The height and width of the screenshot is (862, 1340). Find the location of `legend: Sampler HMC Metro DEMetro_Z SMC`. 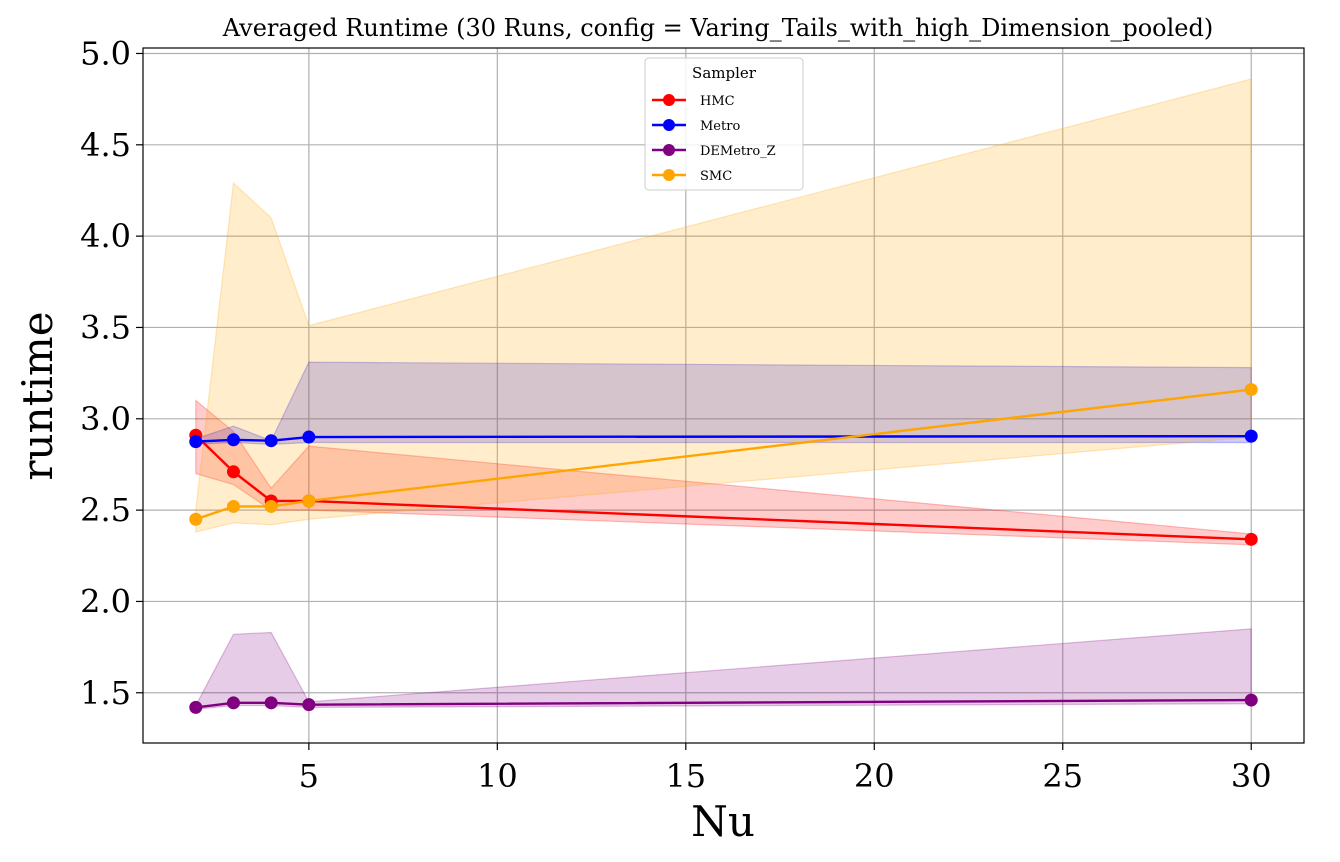

legend: Sampler HMC Metro DEMetro_Z SMC is located at coordinates (724, 124).